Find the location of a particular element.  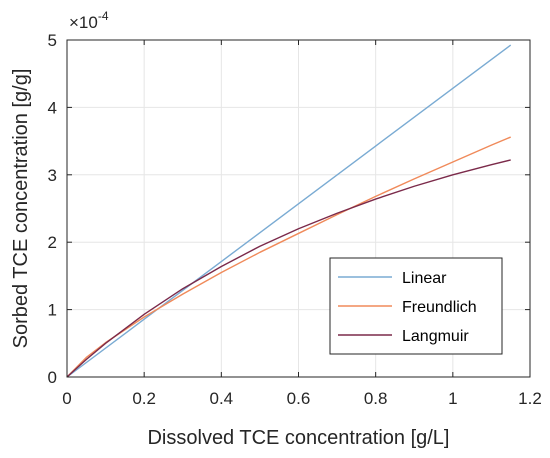

y-axis-title: Sorbed TCE concentration [g/g] is located at coordinates (21, 209).